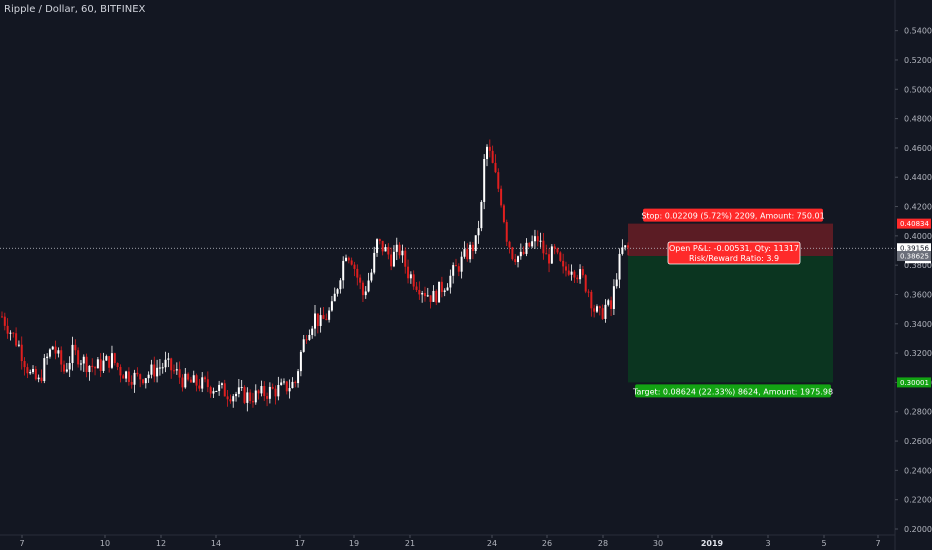 The image size is (932, 550). What do you see at coordinates (161, 543) in the screenshot?
I see `time-tick-label: 12` at bounding box center [161, 543].